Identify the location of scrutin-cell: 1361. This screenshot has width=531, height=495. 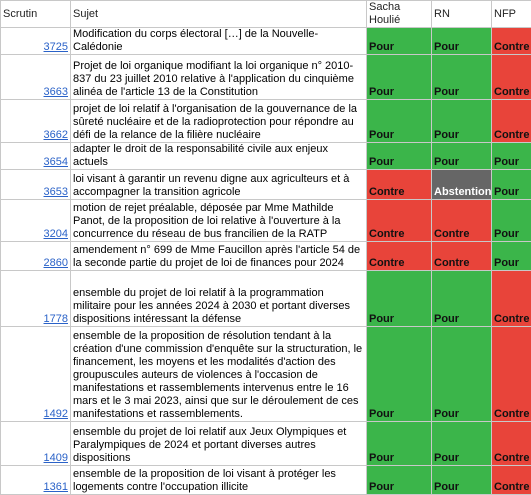
(36, 480).